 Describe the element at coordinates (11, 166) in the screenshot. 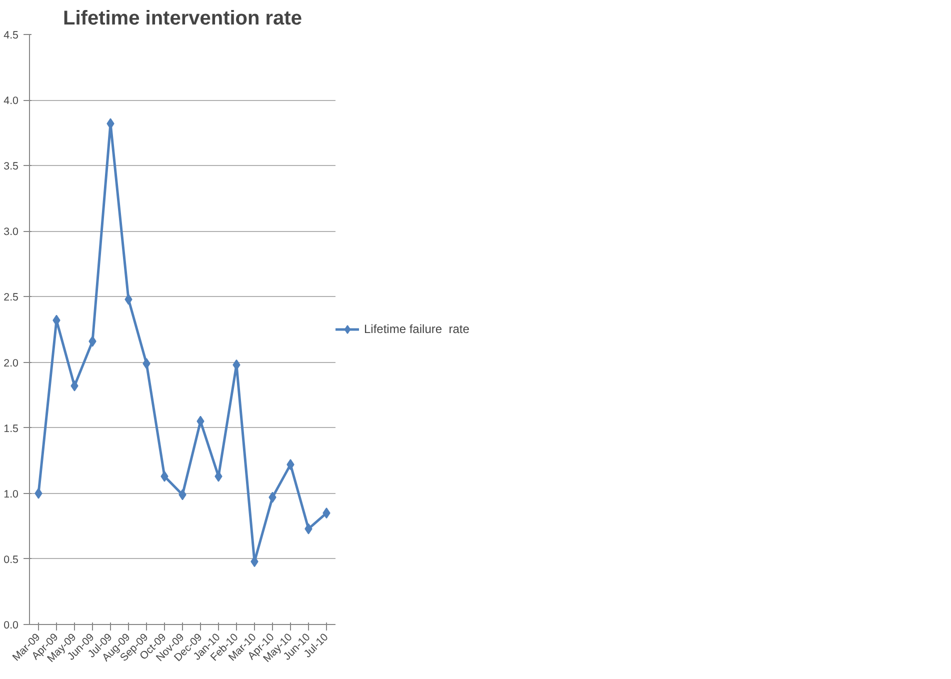

I see `y-tick-label: 3.5` at that location.